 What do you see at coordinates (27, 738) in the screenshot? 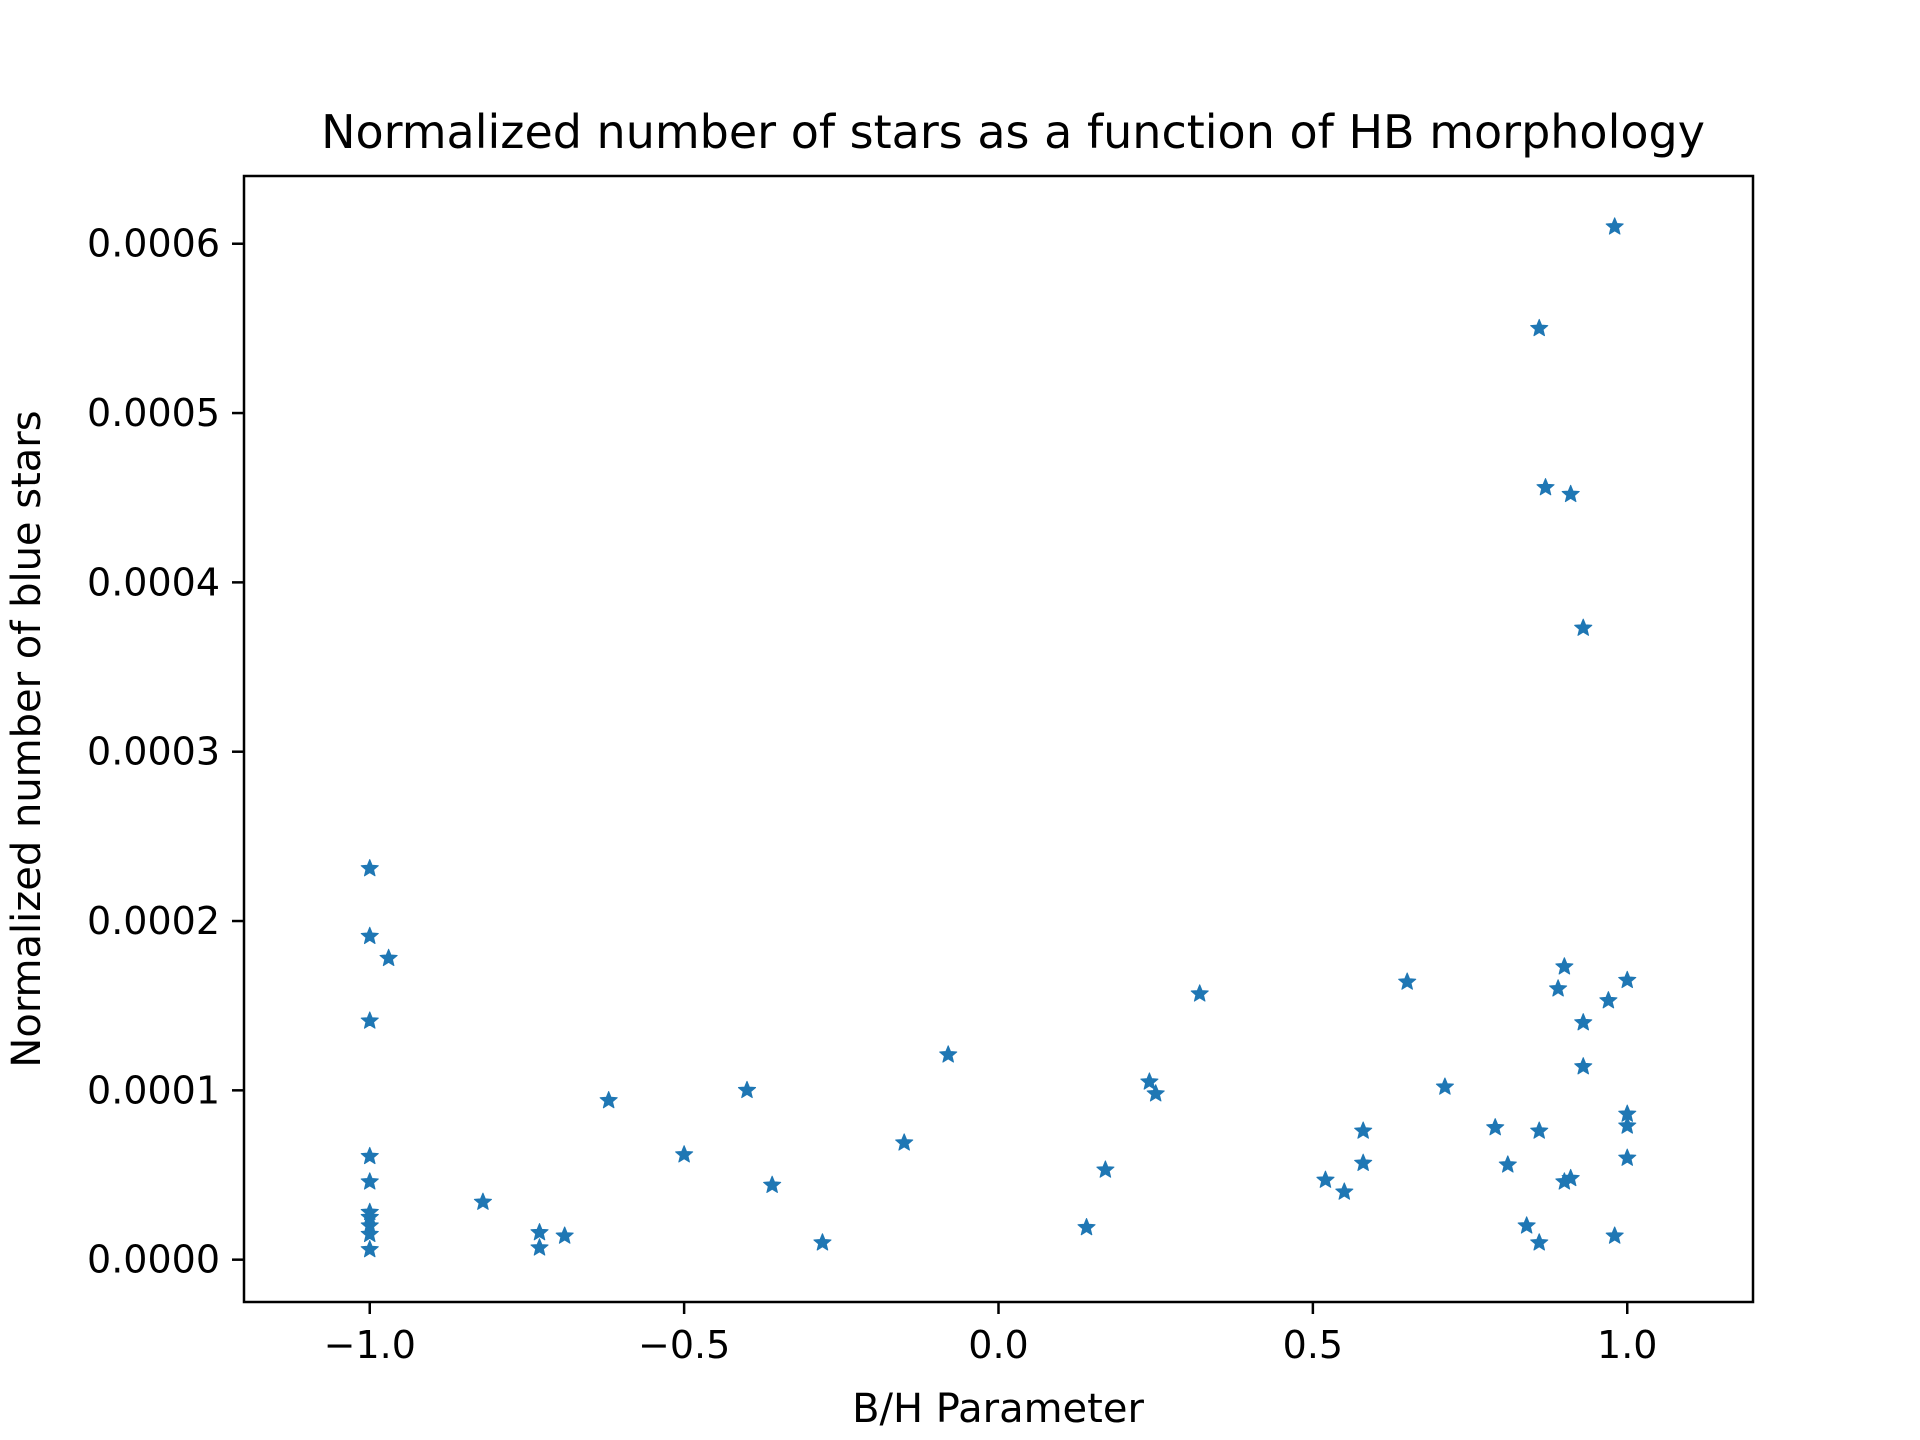
I see `y-axis-label: Normalized number of blue stars` at bounding box center [27, 738].